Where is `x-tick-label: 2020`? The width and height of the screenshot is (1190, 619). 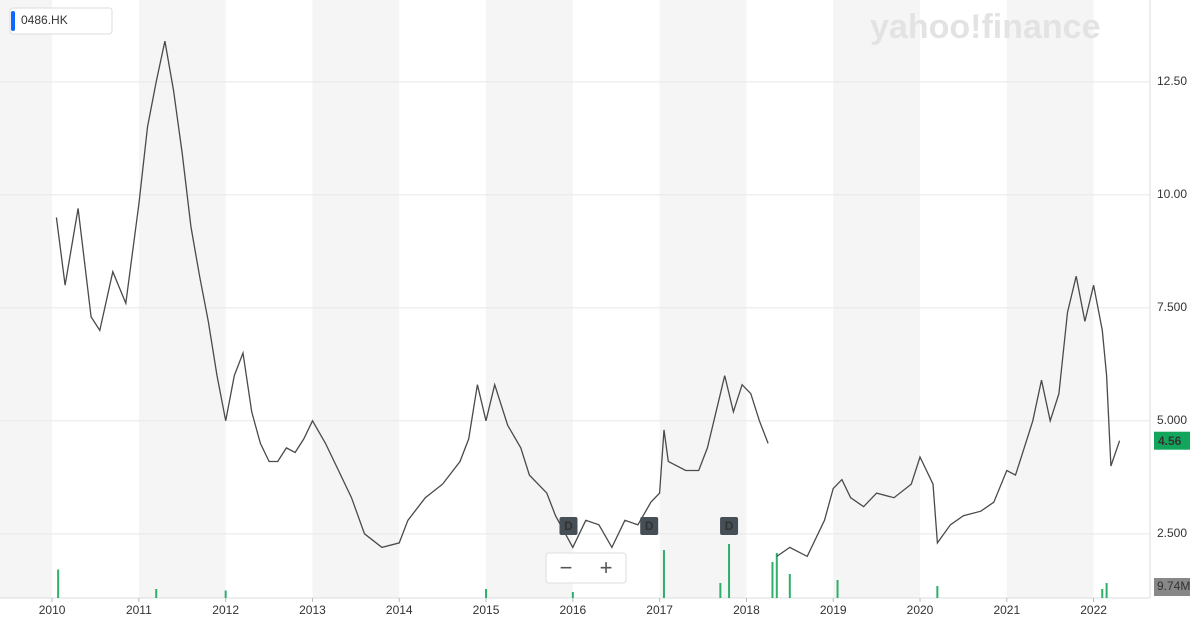 x-tick-label: 2020 is located at coordinates (920, 610).